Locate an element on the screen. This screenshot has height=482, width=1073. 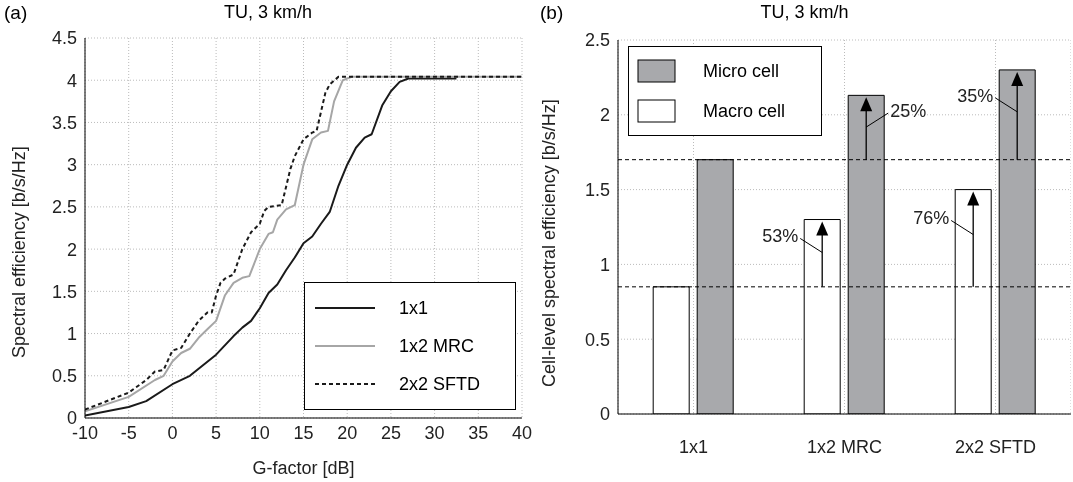
x-tick-label: 30 is located at coordinates (434, 432).